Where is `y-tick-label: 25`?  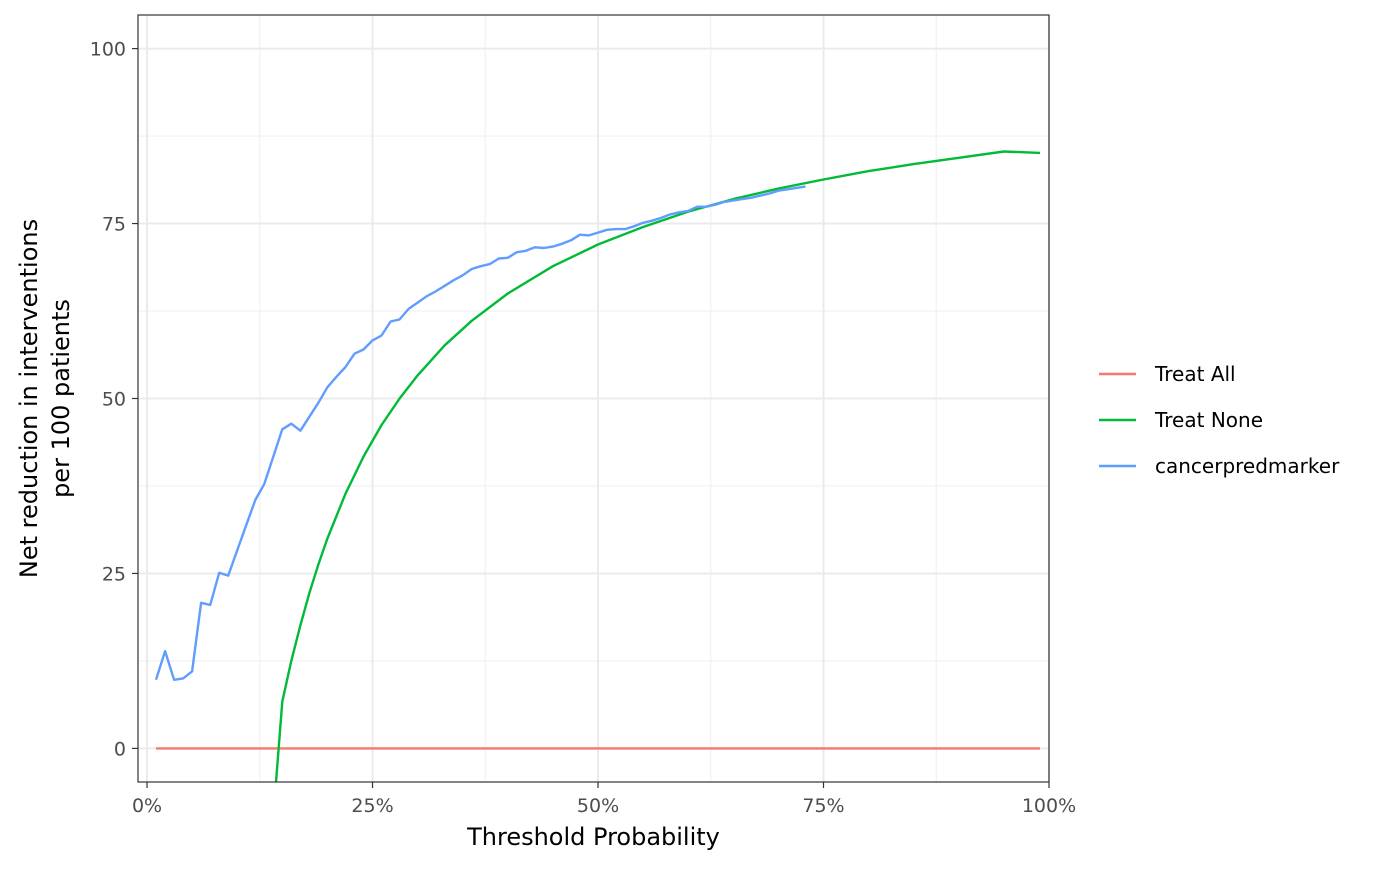
y-tick-label: 25 is located at coordinates (114, 574).